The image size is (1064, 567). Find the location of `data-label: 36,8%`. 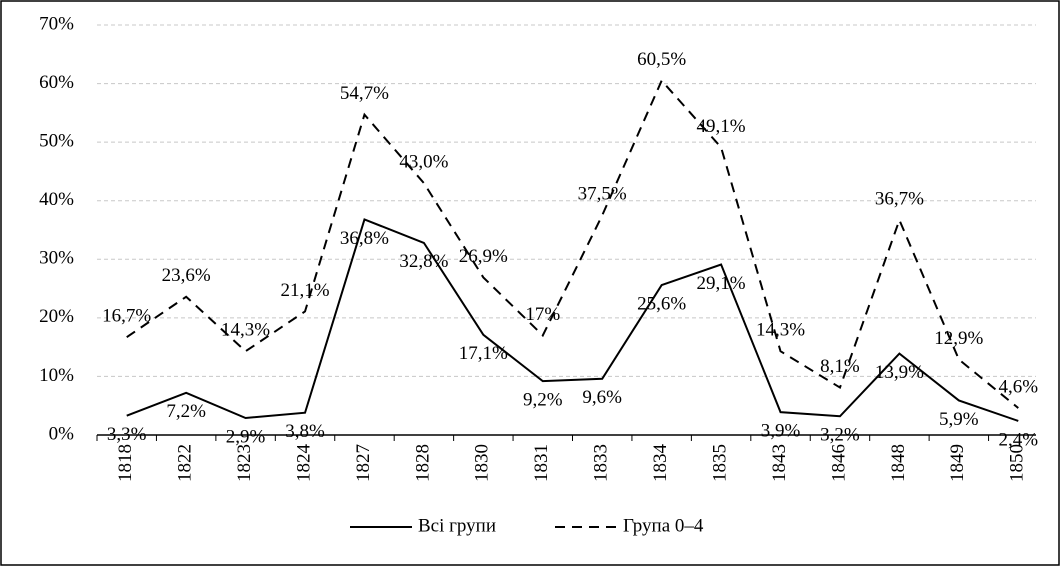

data-label: 36,8% is located at coordinates (364, 238).